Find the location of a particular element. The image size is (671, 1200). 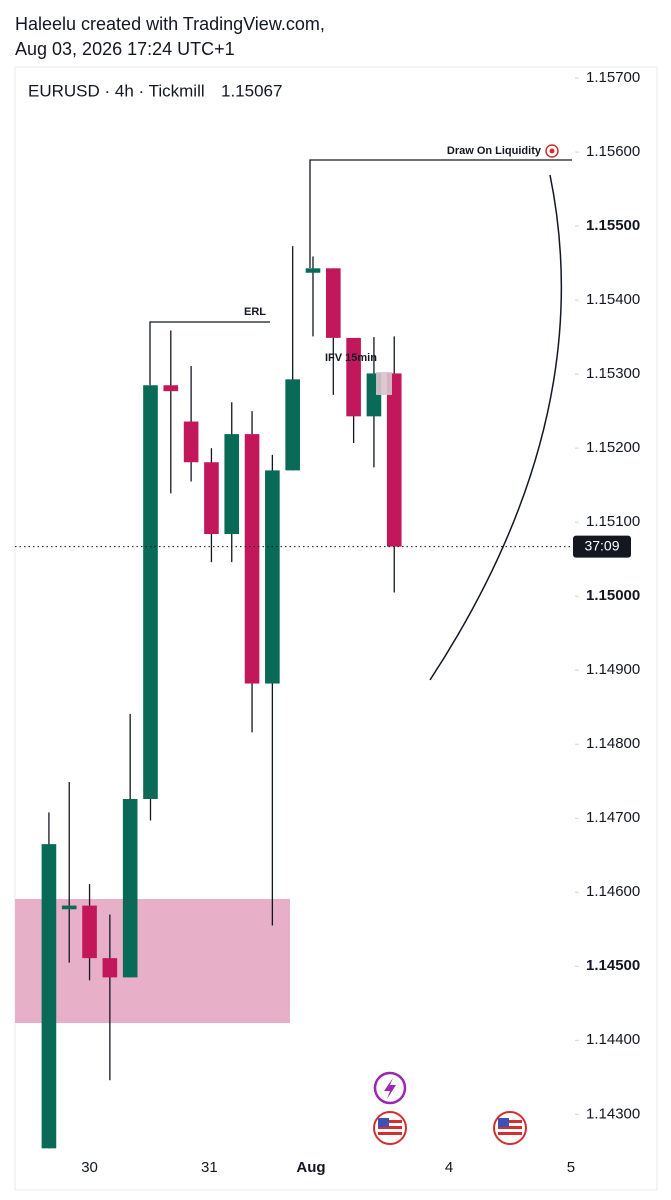

erl-line is located at coordinates (209, 353).